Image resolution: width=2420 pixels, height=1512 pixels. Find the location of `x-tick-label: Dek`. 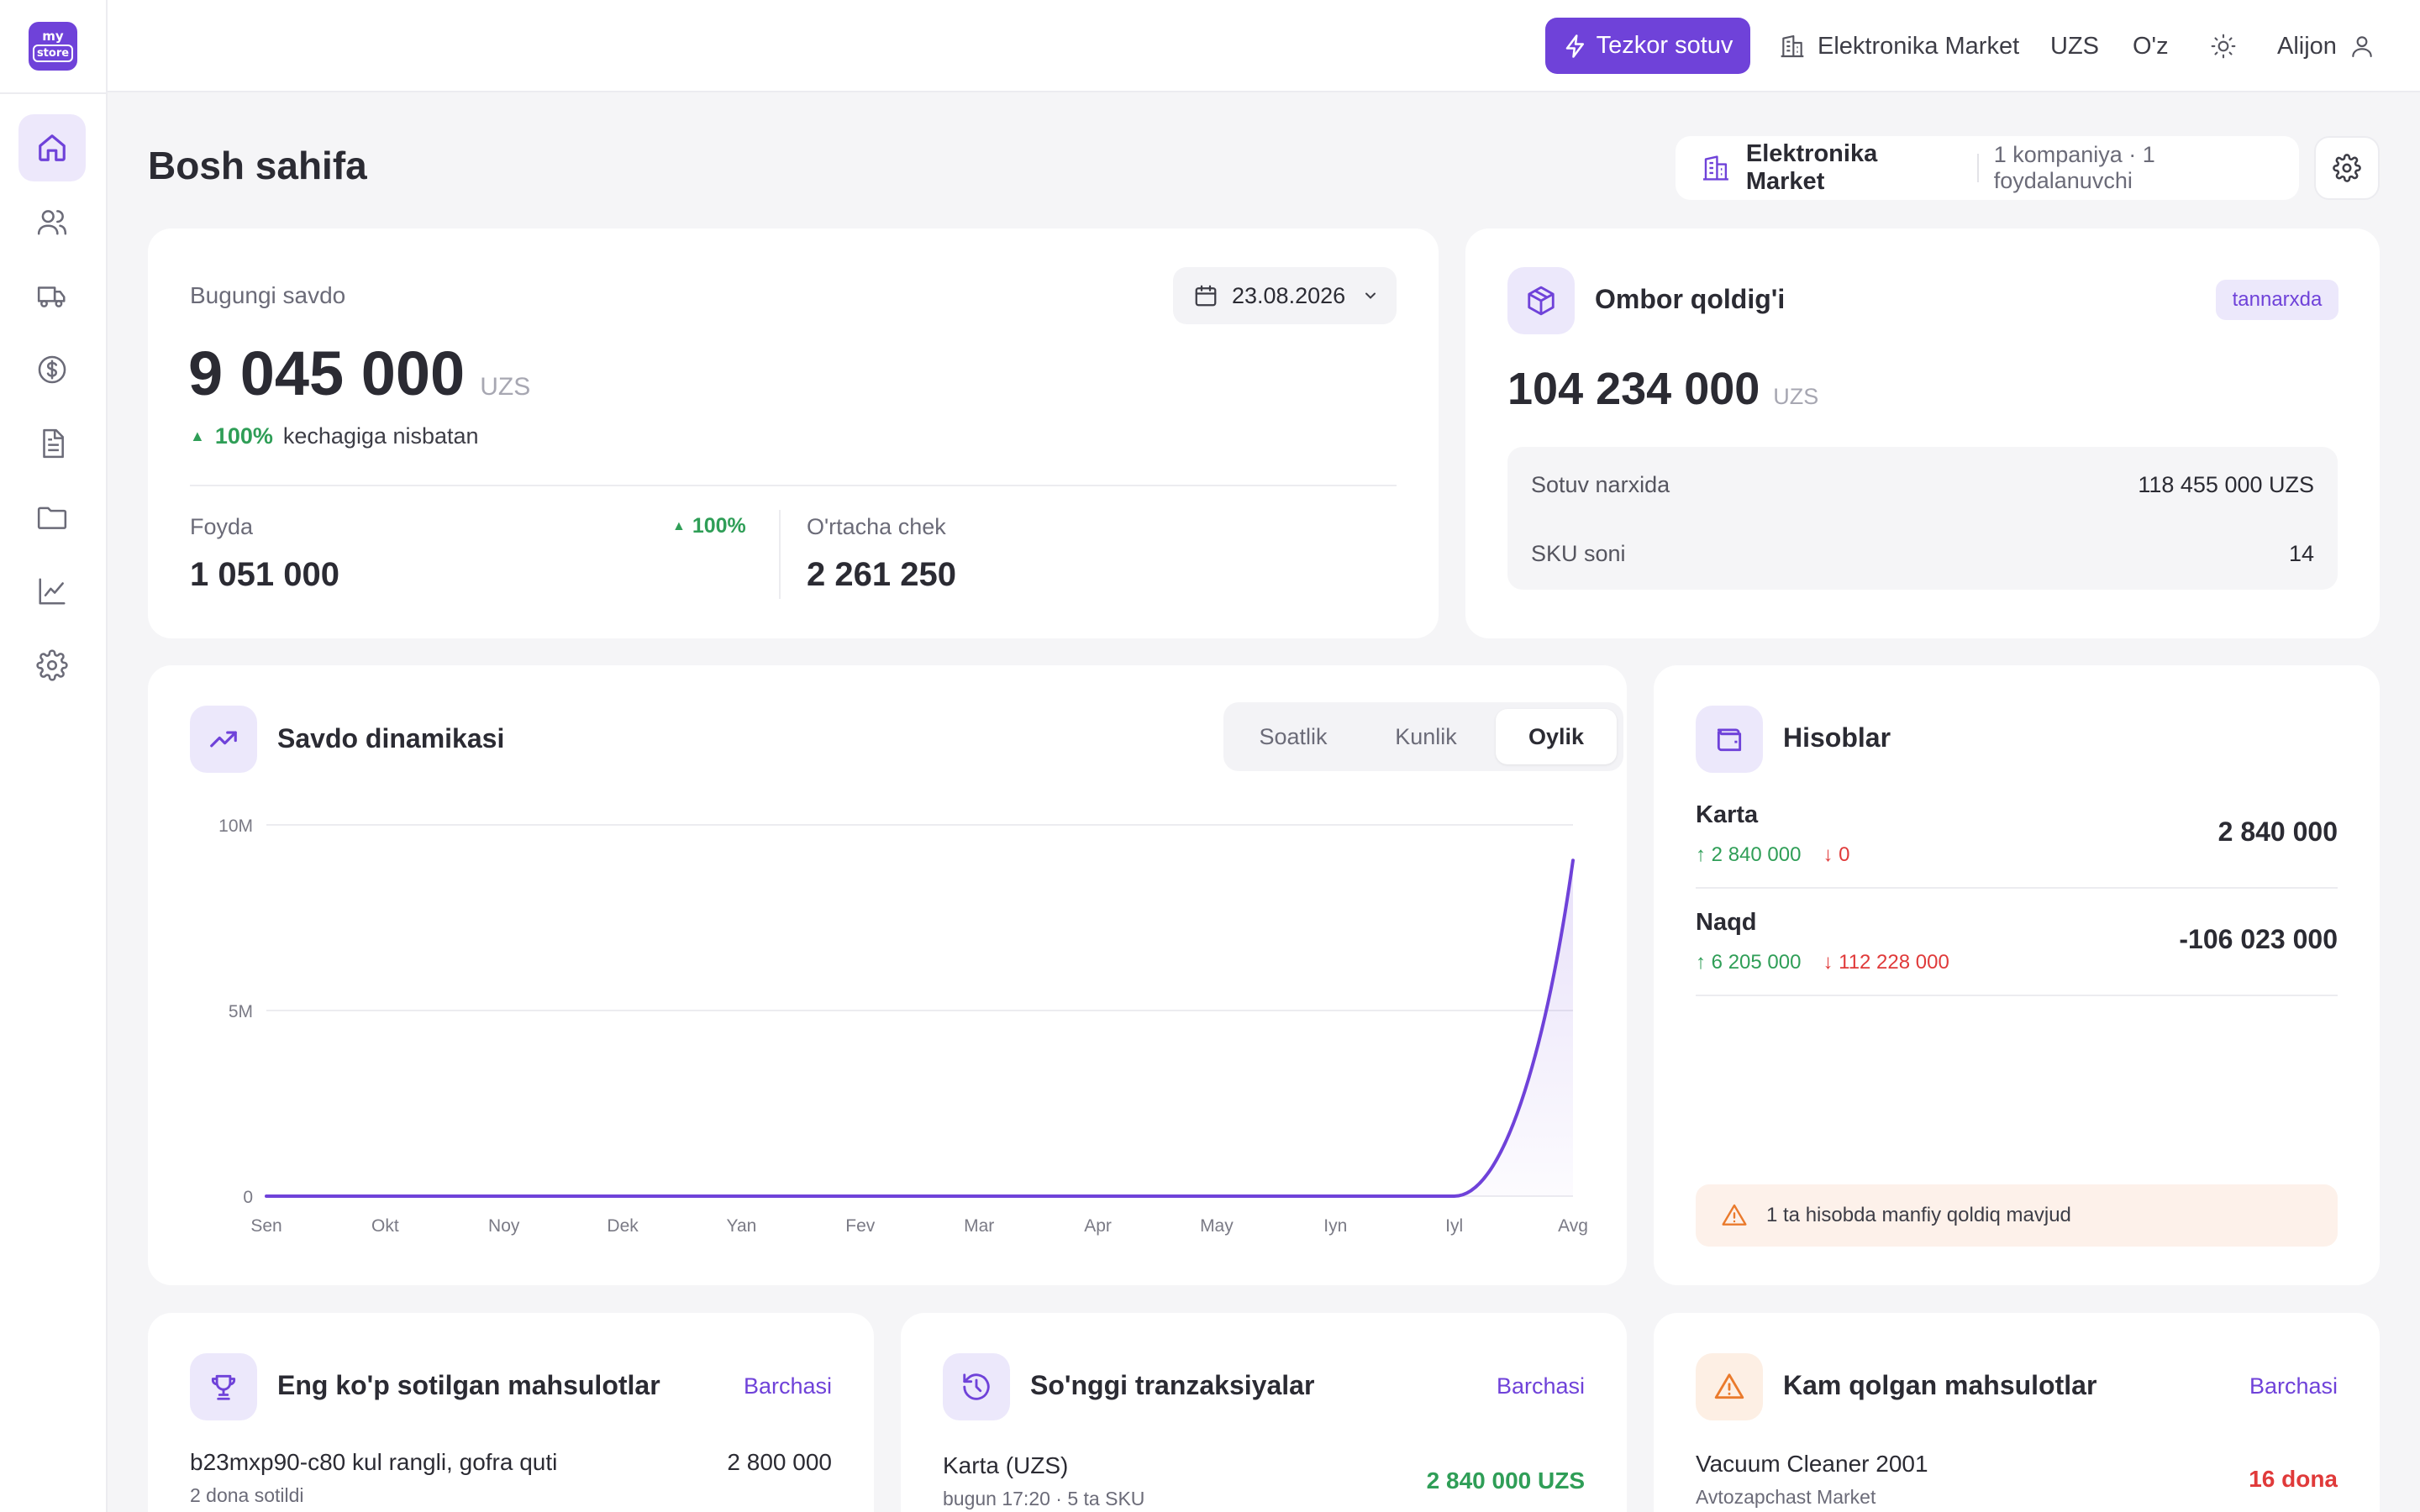

x-tick-label: Dek is located at coordinates (623, 1226).